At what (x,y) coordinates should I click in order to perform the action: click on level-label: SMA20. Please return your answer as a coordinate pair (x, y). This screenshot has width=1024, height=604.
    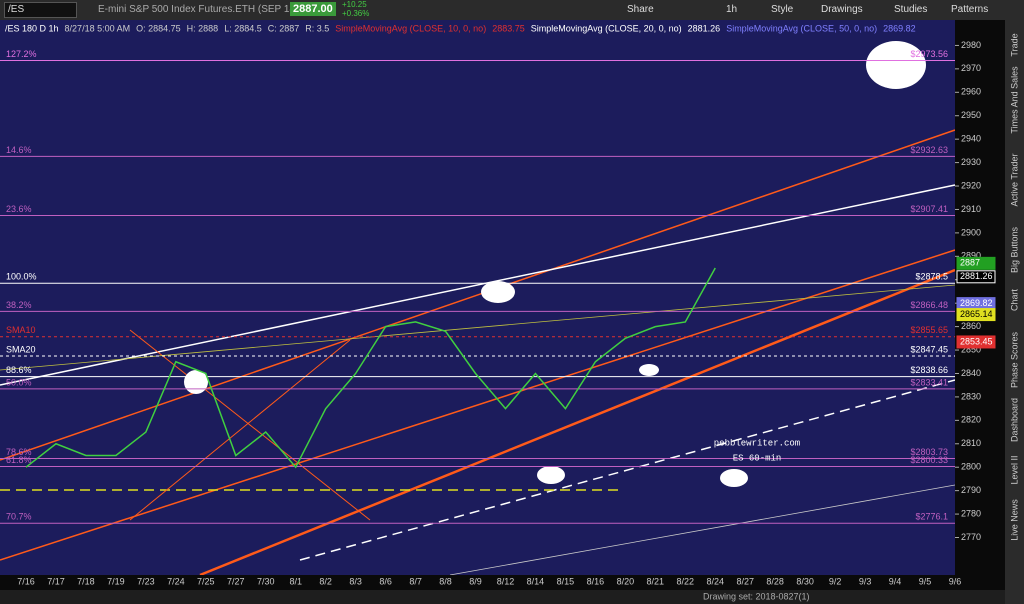
    Looking at the image, I should click on (21, 349).